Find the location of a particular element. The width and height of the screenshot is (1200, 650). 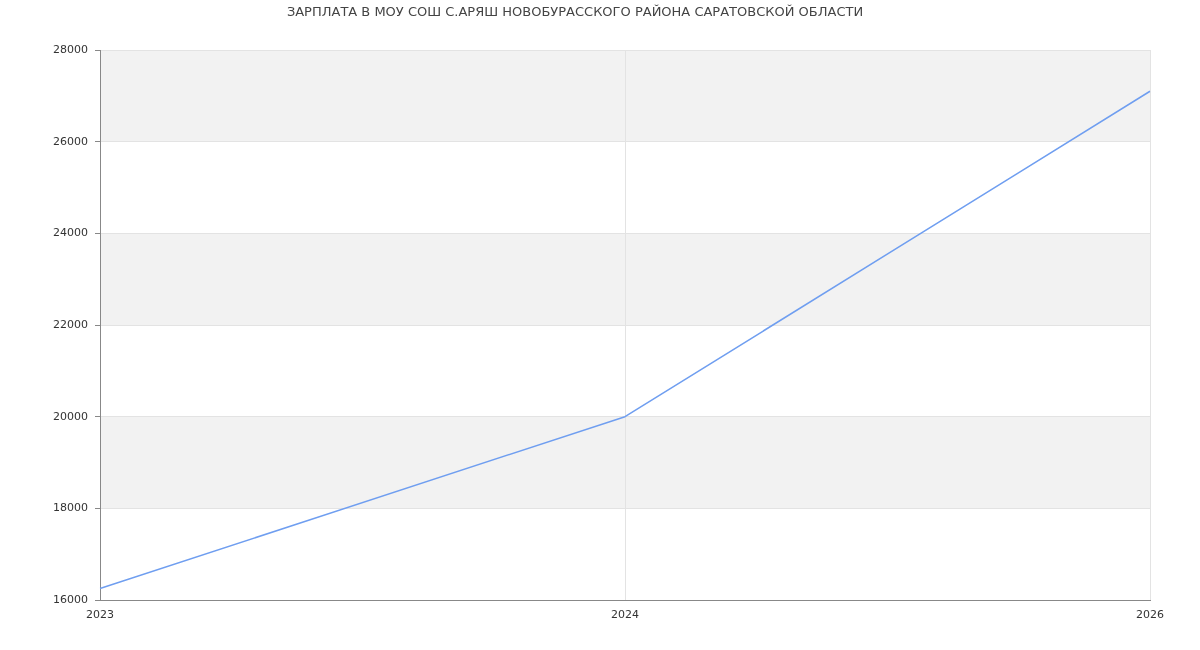

y-tick-label: 22000 is located at coordinates (70, 324).